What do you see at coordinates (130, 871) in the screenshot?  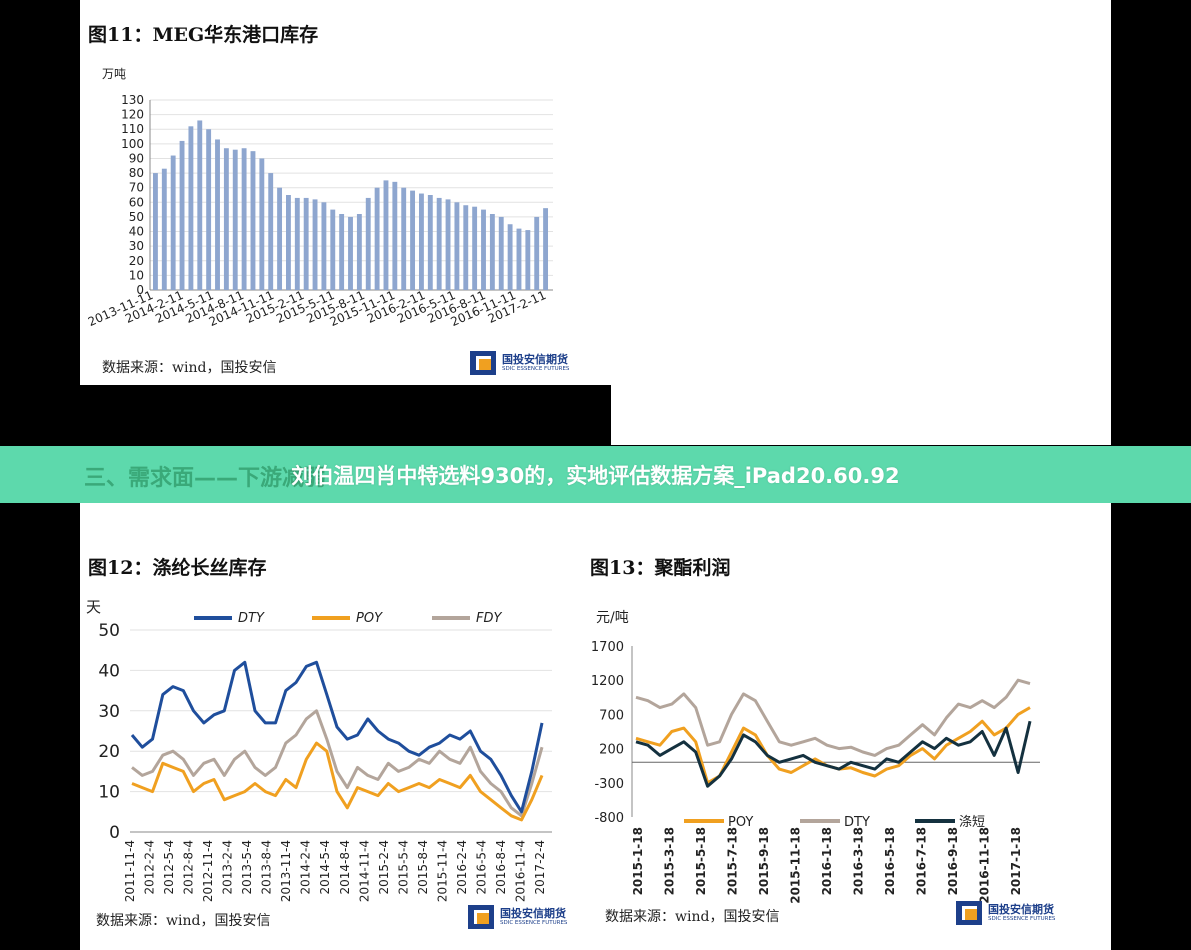 I see `fig12-x-tick: 2011-11-4` at bounding box center [130, 871].